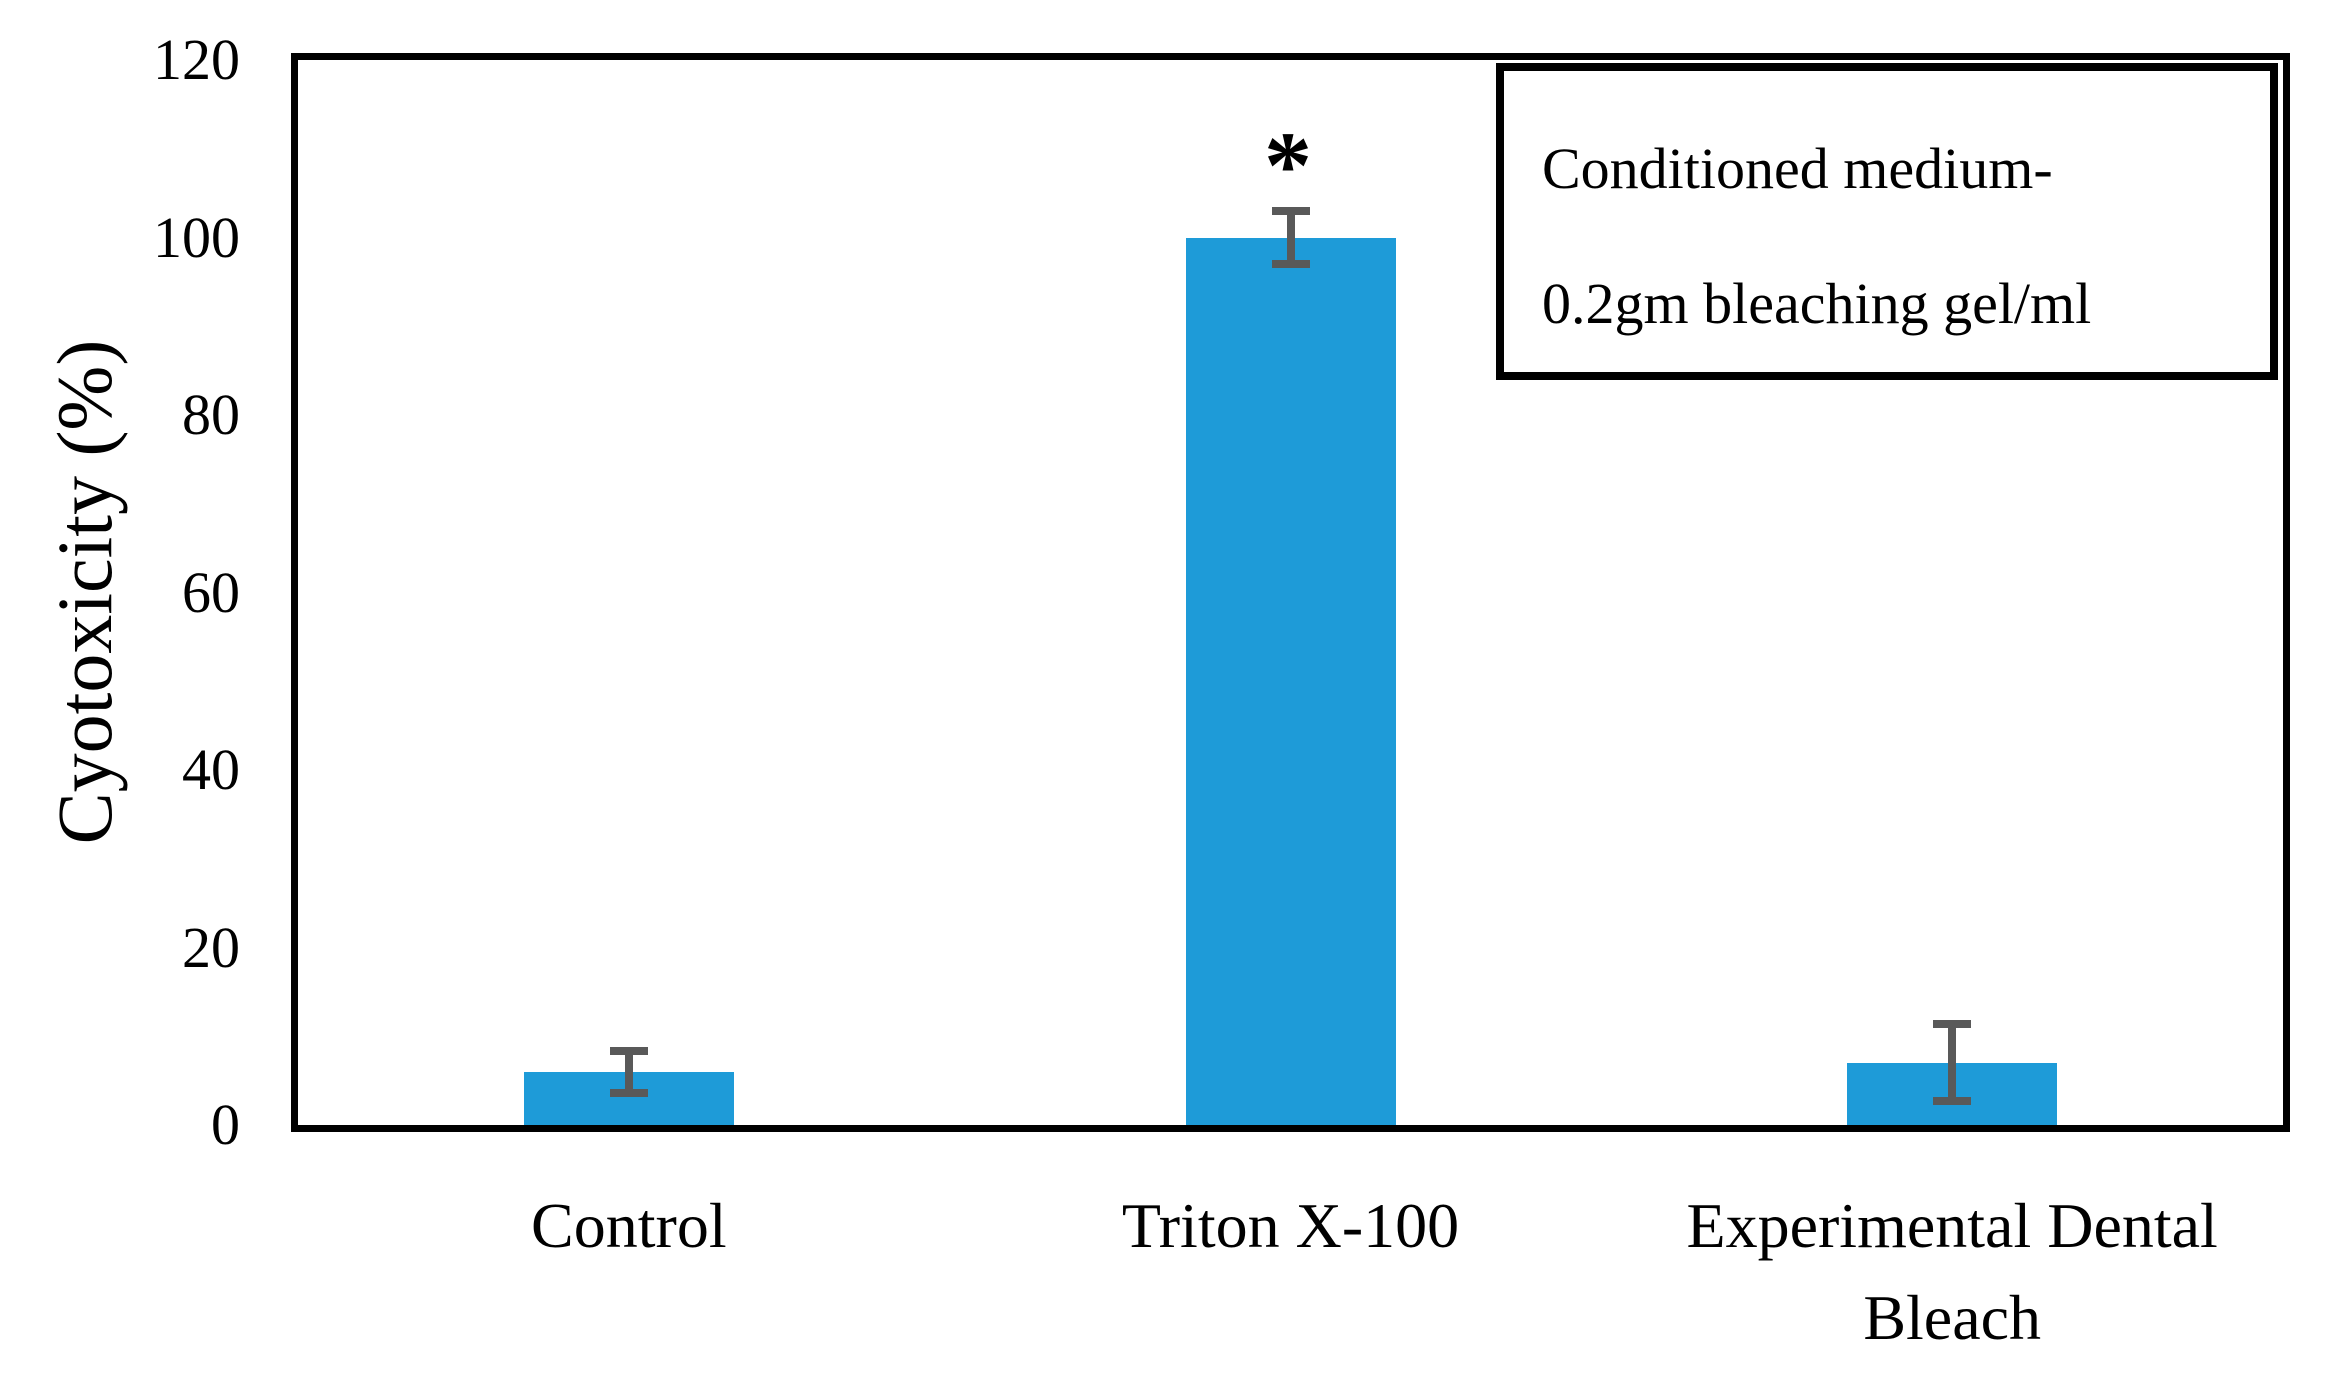  Describe the element at coordinates (629, 1225) in the screenshot. I see `category-label: Control` at that location.